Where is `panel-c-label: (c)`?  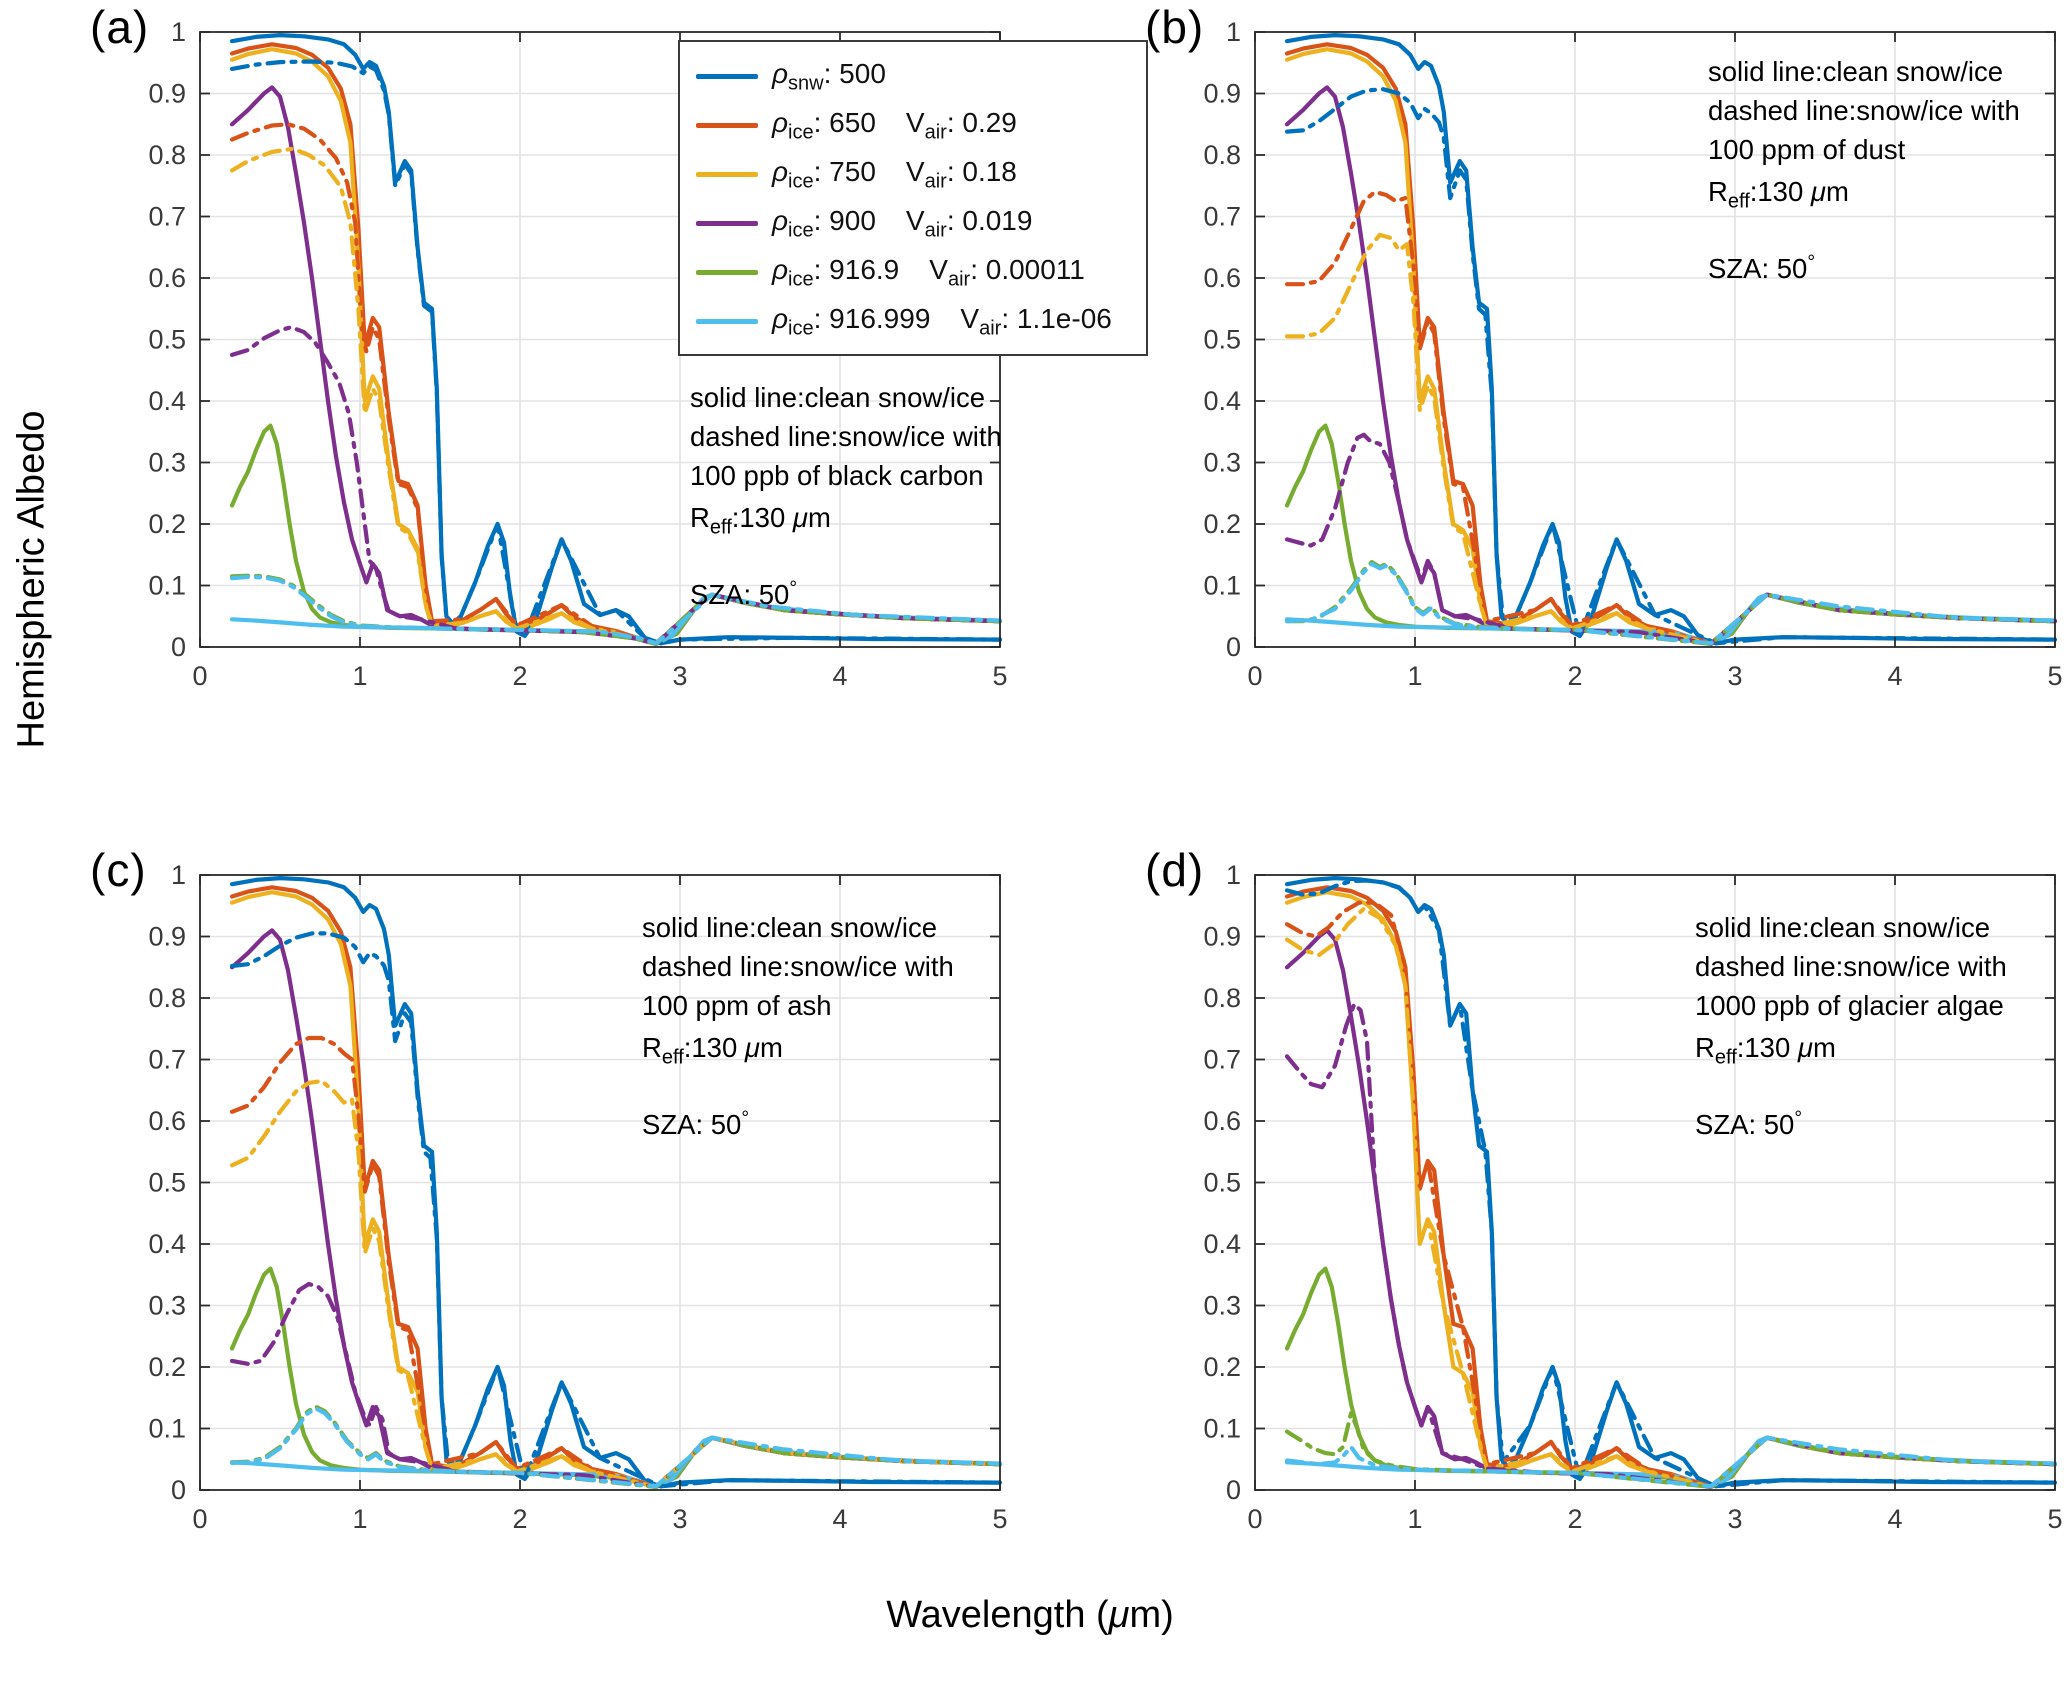 panel-c-label: (c) is located at coordinates (118, 870).